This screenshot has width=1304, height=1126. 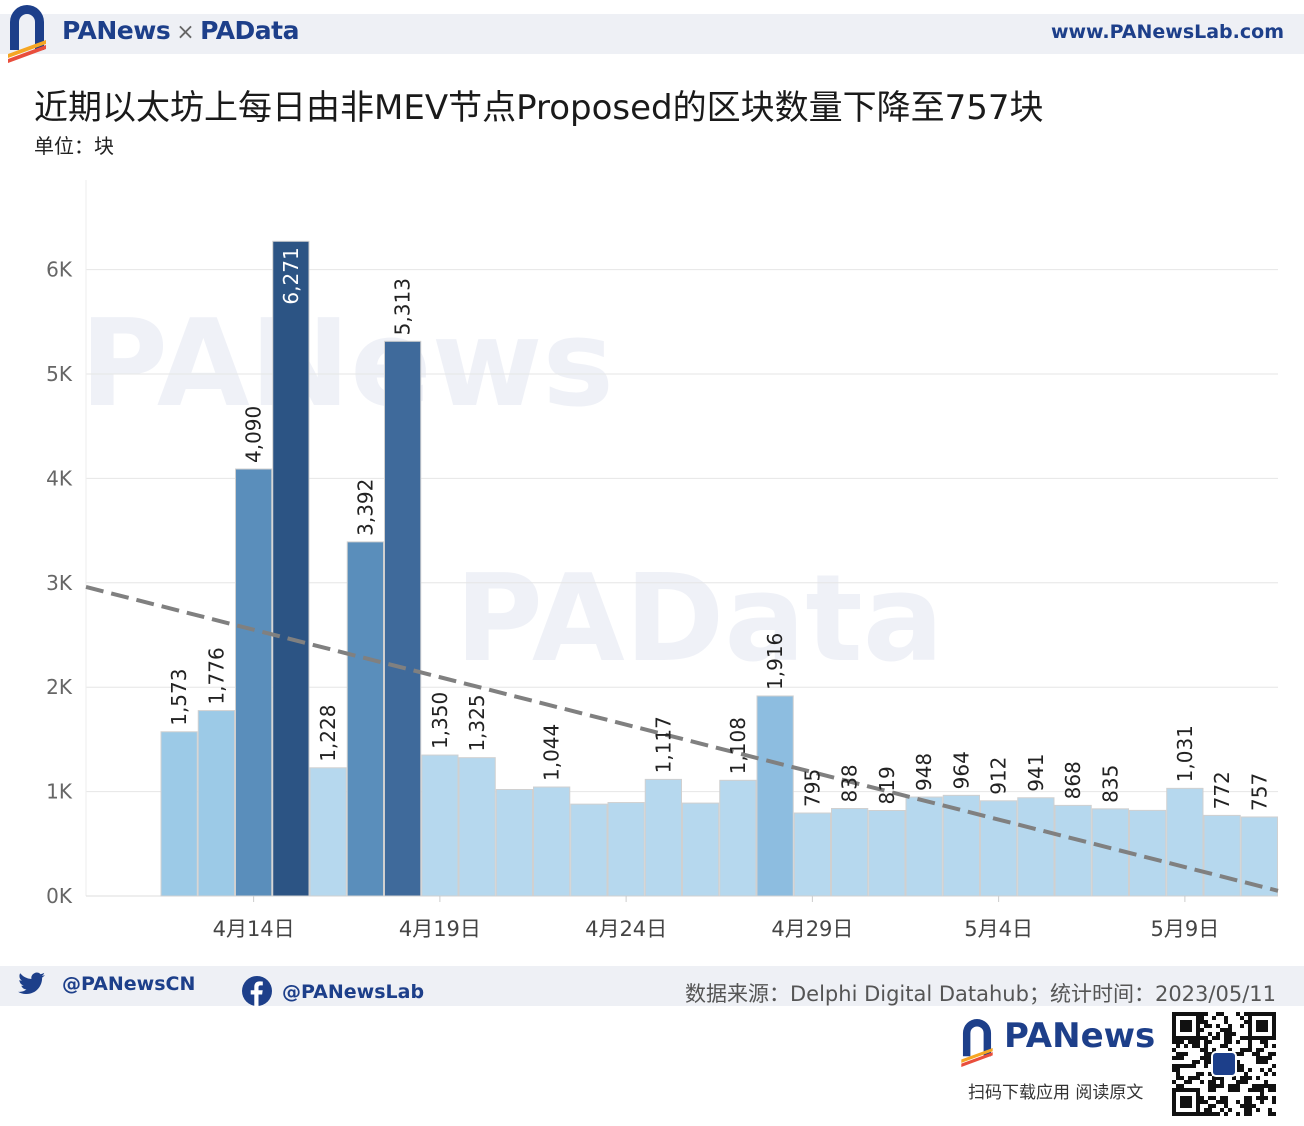 What do you see at coordinates (998, 929) in the screenshot?
I see `x-tick-label: 5月4日` at bounding box center [998, 929].